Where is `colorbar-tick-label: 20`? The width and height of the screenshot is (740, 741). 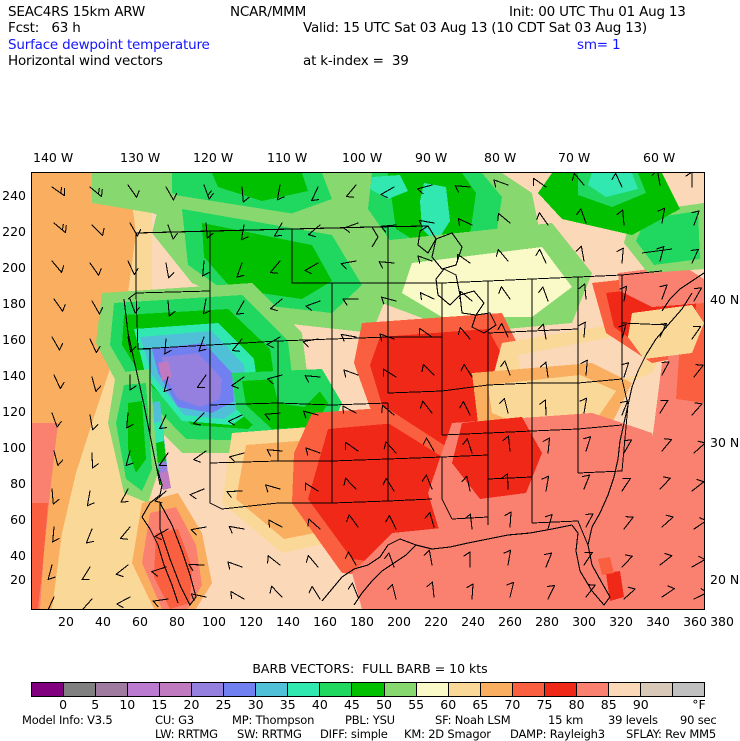 colorbar-tick-label: 20 is located at coordinates (191, 704).